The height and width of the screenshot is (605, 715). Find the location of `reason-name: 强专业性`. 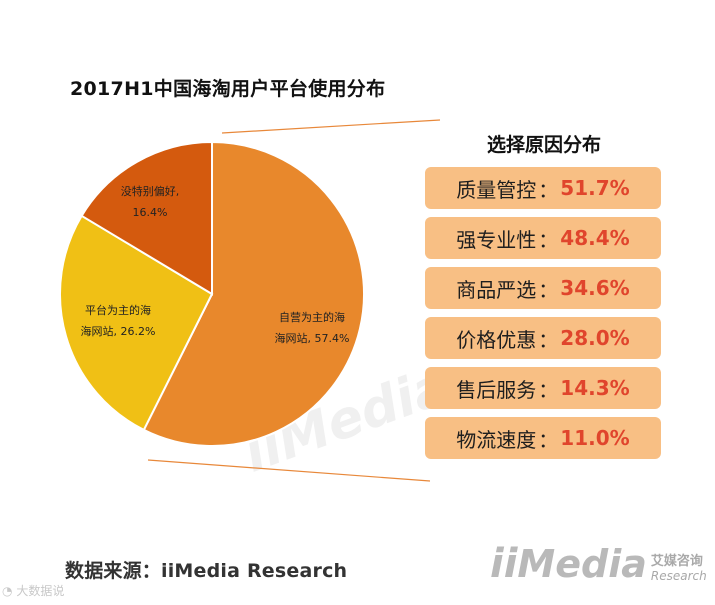

reason-name: 强专业性 is located at coordinates (496, 239).